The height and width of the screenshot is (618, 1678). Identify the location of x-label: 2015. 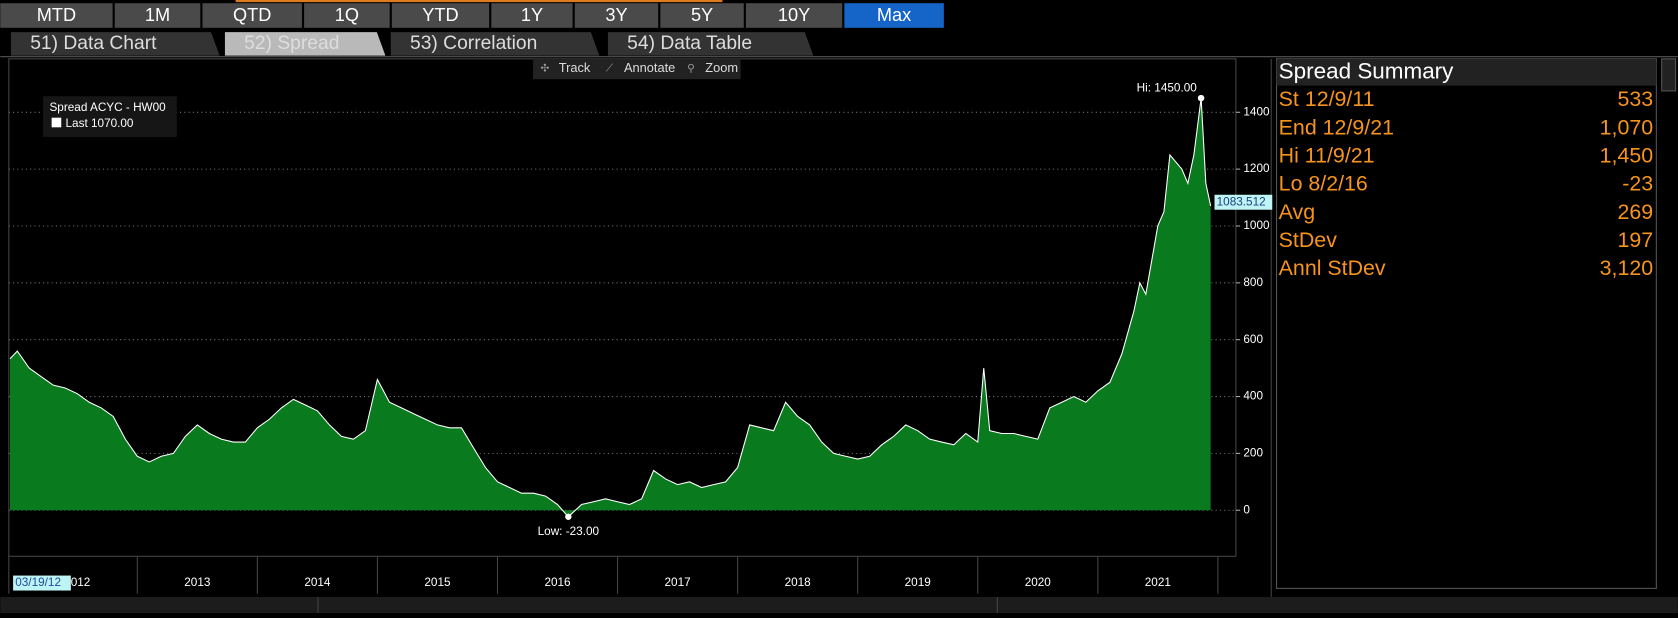
(437, 582).